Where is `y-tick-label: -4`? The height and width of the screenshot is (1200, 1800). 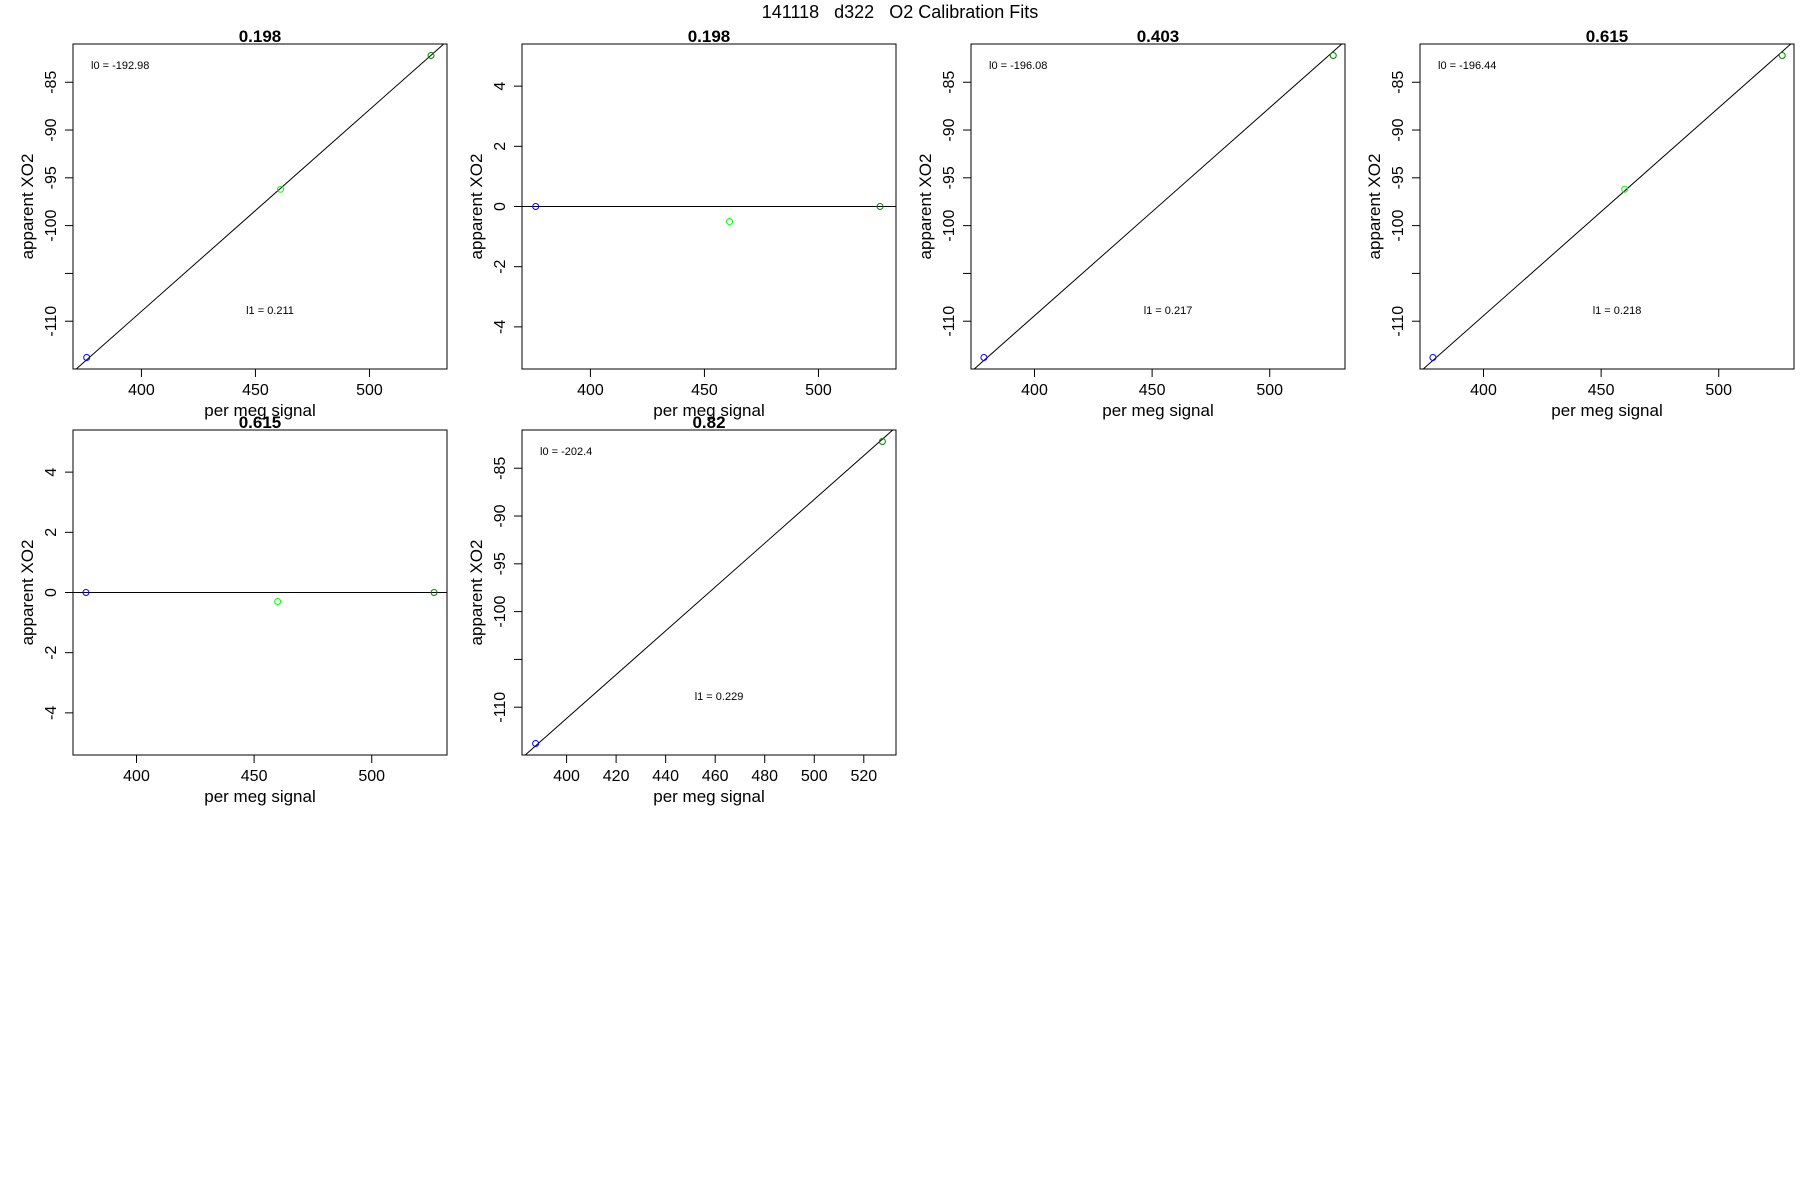
y-tick-label: -4 is located at coordinates (51, 713).